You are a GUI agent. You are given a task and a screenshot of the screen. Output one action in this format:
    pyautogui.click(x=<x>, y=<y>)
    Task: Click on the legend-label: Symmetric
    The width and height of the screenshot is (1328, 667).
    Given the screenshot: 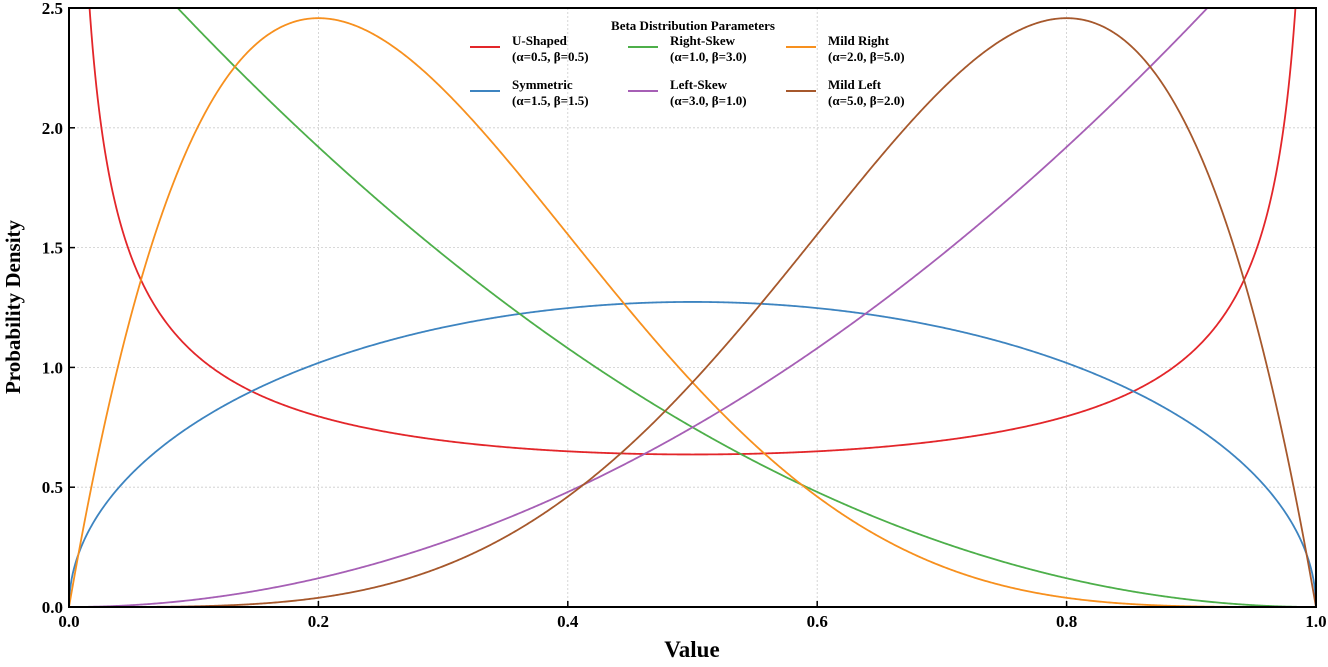 What is the action you would take?
    pyautogui.click(x=542, y=84)
    